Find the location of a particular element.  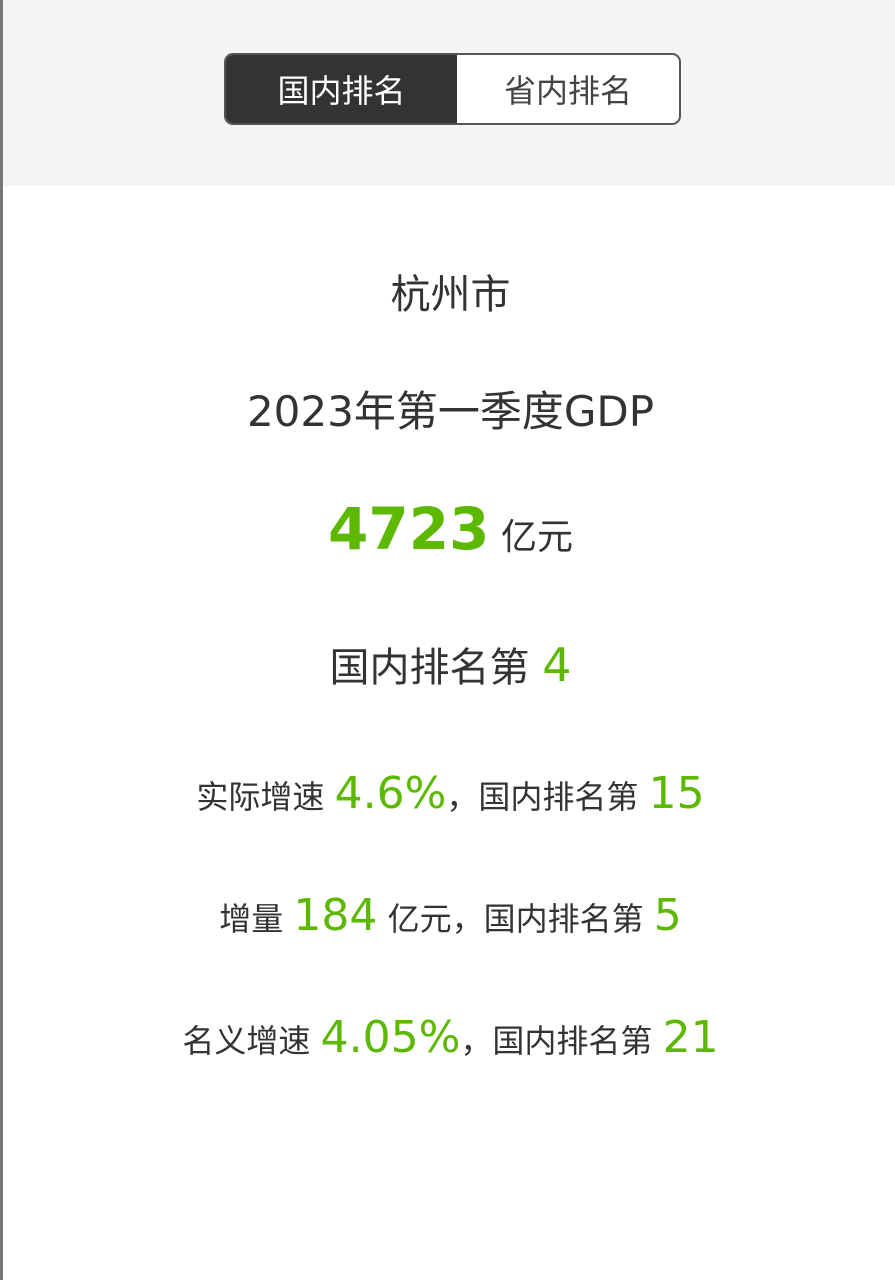

real-growth-value: 4.6% is located at coordinates (390, 793).